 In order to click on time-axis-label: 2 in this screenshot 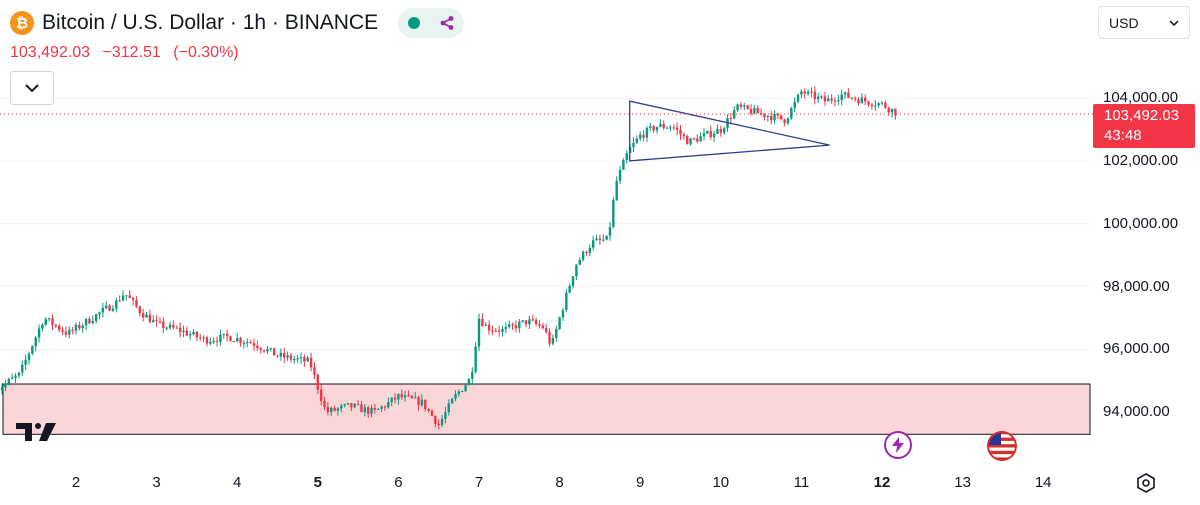, I will do `click(76, 482)`.